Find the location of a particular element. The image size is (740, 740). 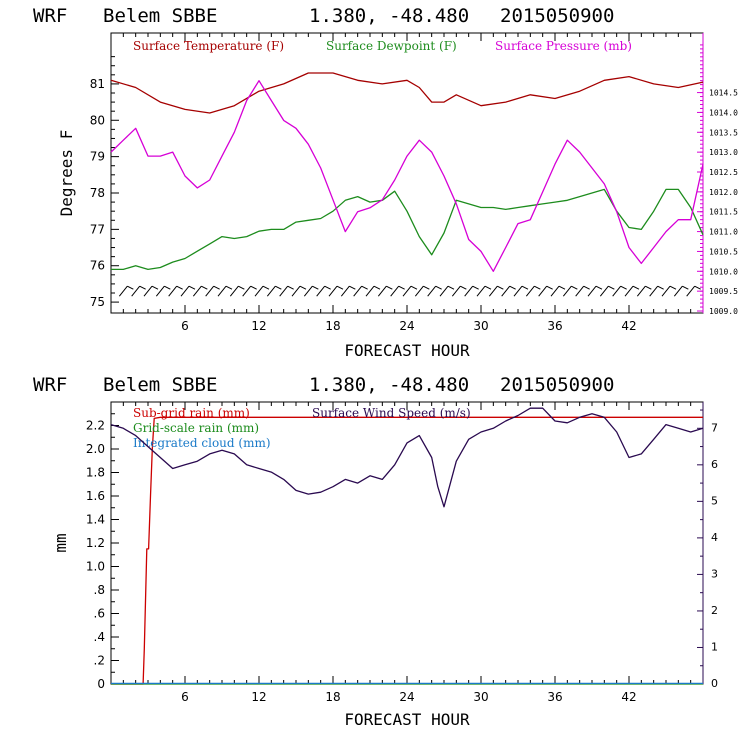

y2-tick-label: 0 is located at coordinates (714, 683).